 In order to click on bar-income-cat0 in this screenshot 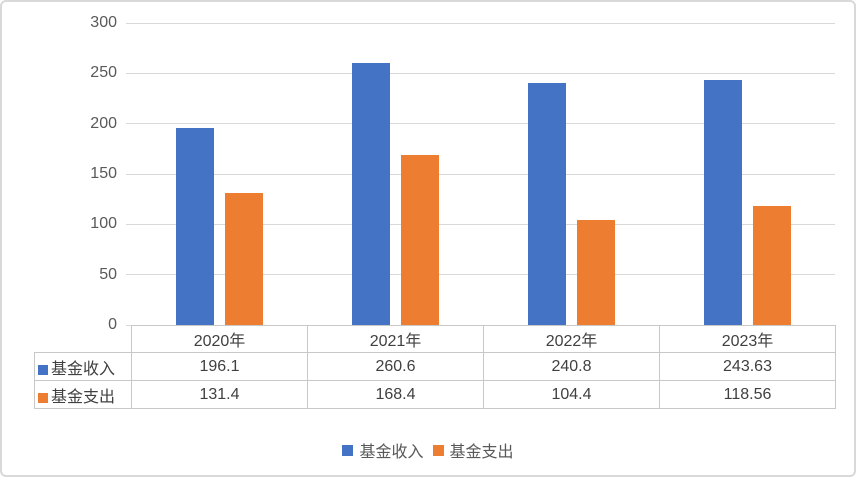, I will do `click(194, 226)`.